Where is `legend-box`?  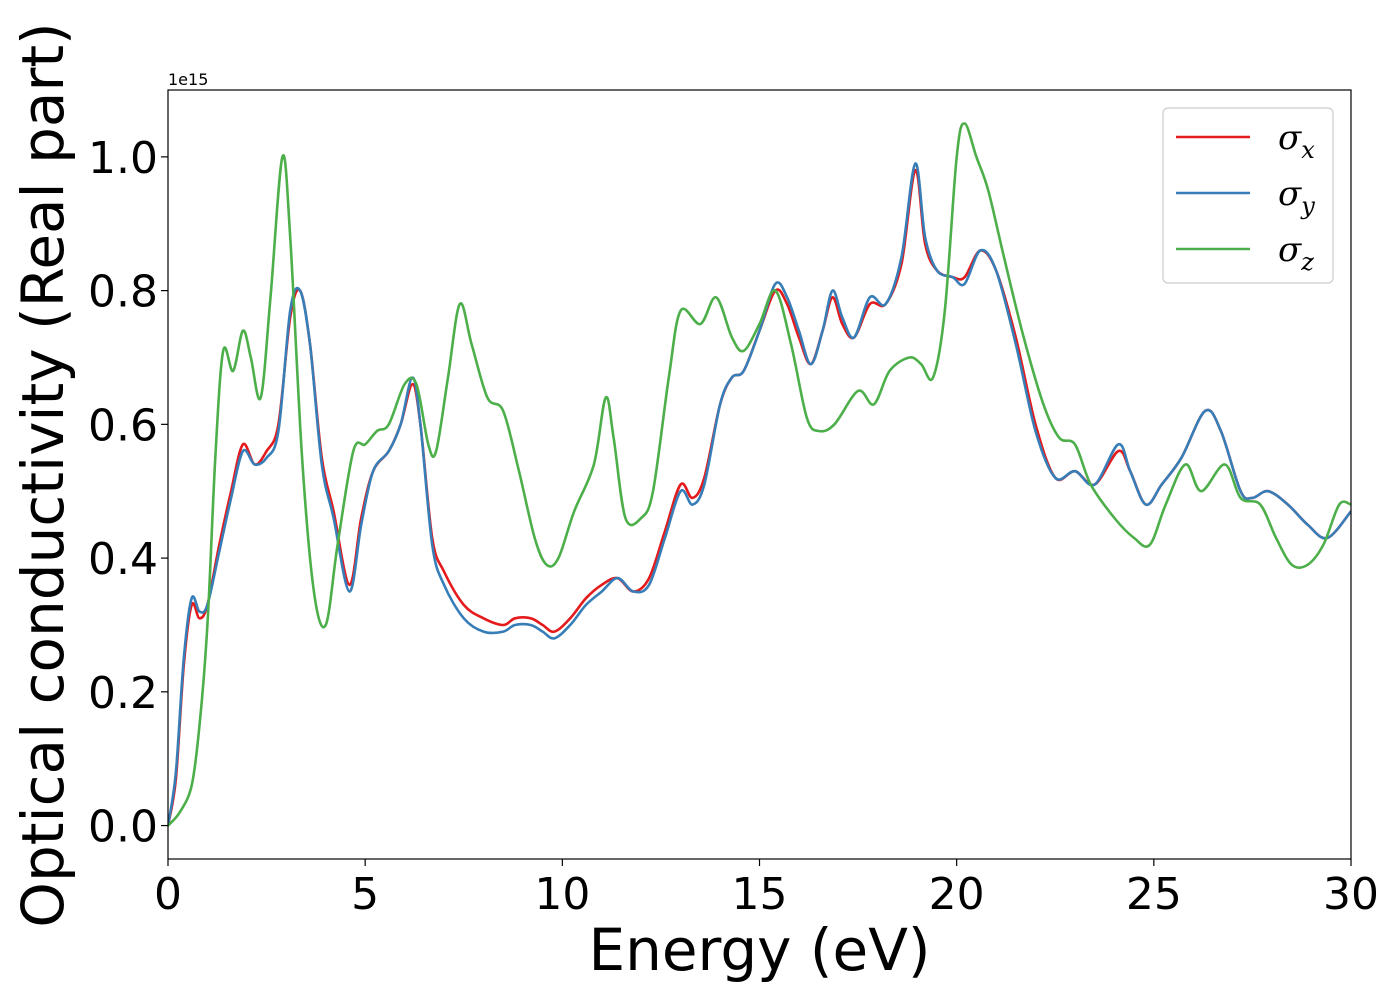 legend-box is located at coordinates (1248, 195).